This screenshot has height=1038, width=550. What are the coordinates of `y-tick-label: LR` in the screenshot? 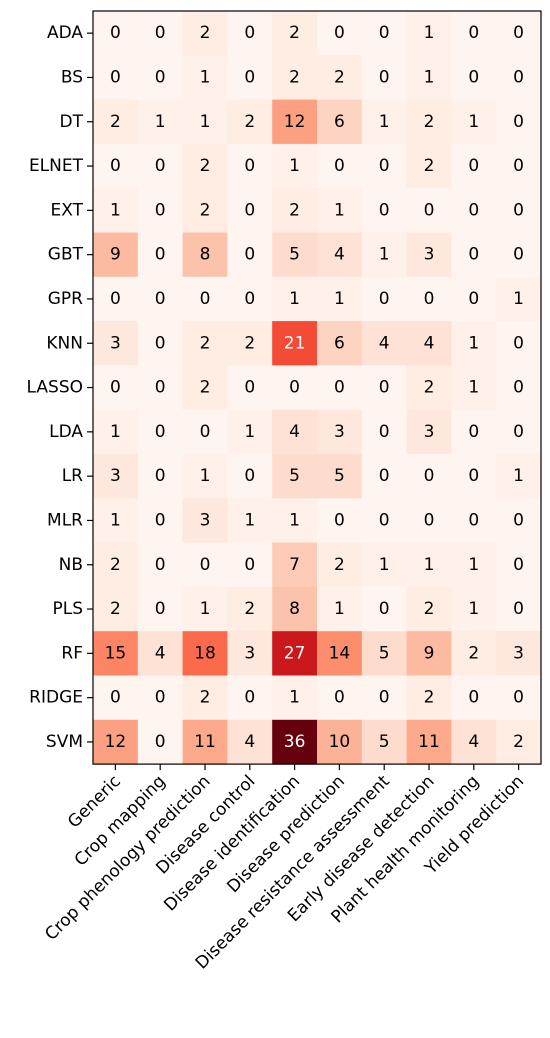 It's located at (72, 476).